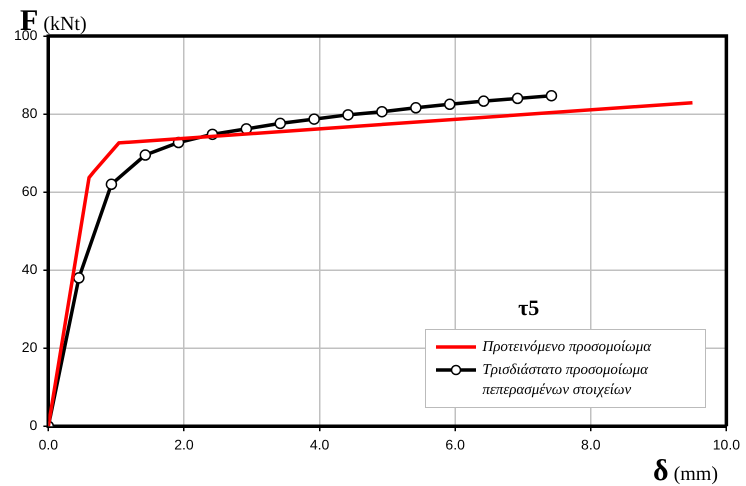 This screenshot has height=486, width=746. I want to click on x-tick-label: 10.0, so click(726, 444).